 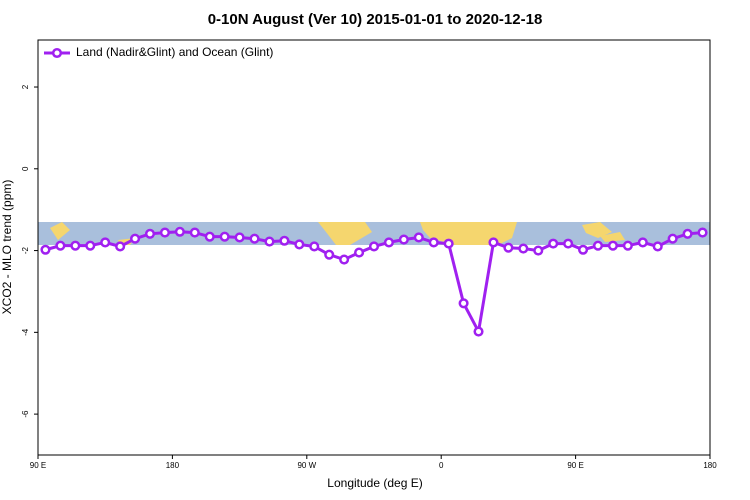 What do you see at coordinates (441, 465) in the screenshot?
I see `x-tick-label: 0` at bounding box center [441, 465].